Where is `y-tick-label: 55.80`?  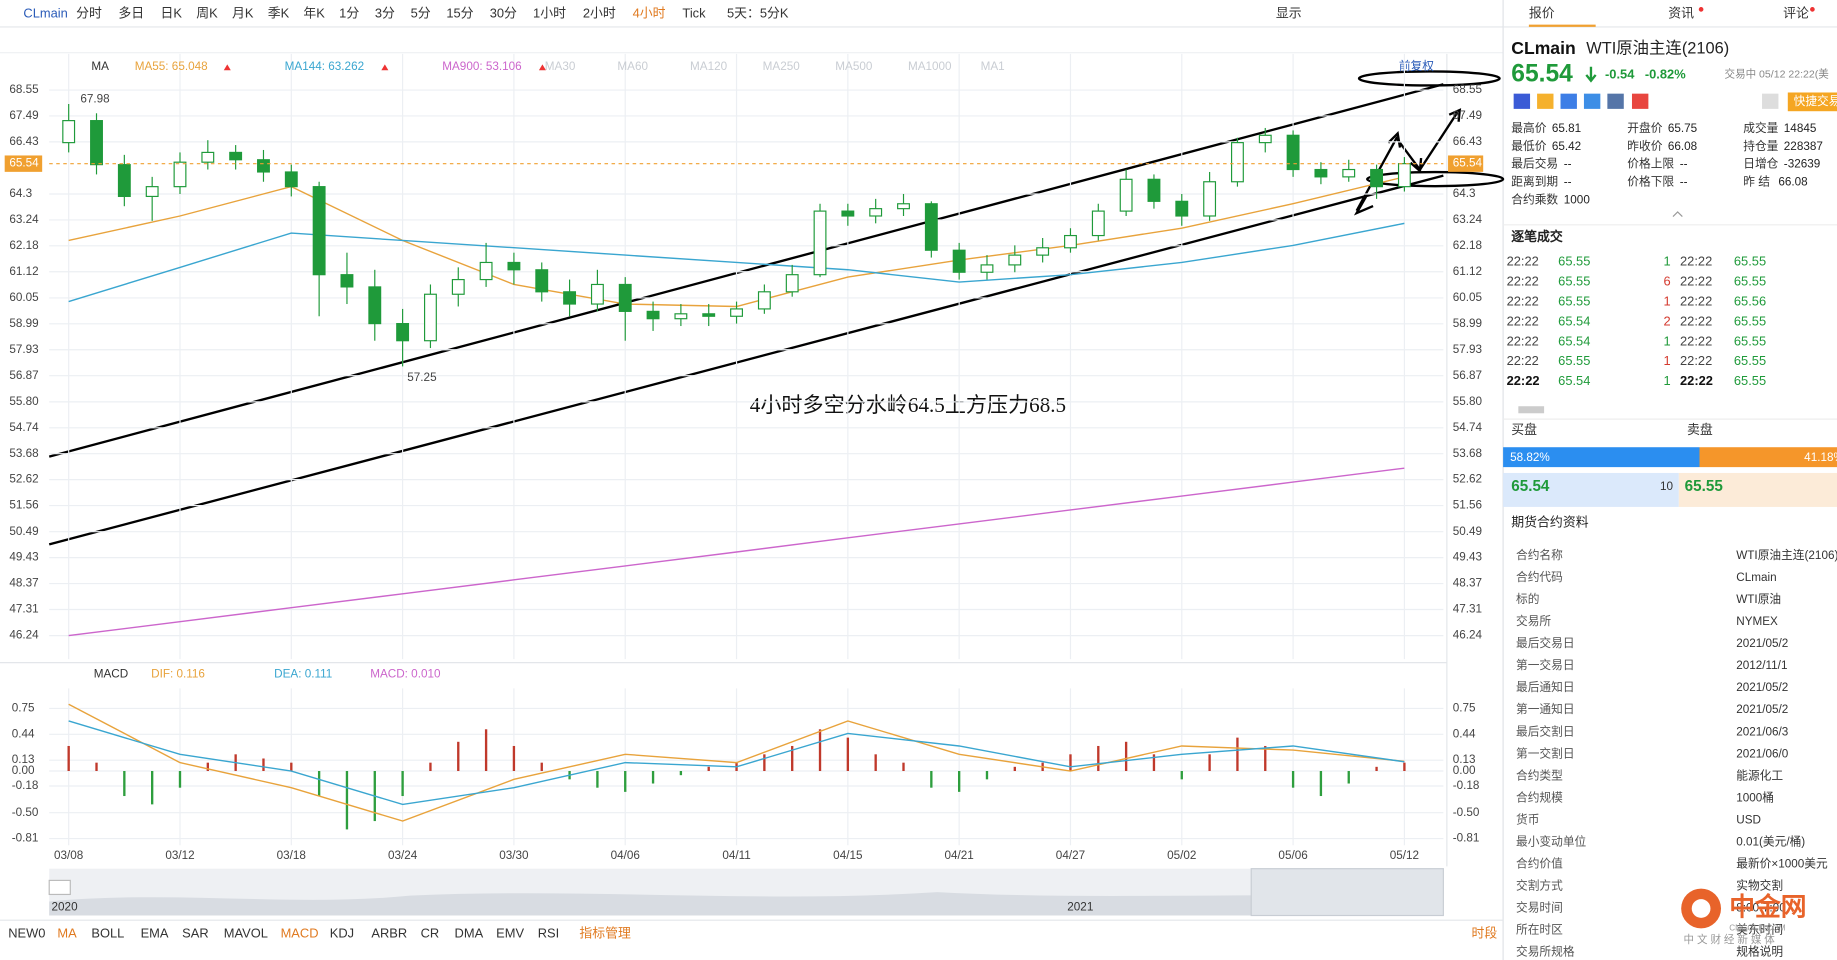
y-tick-label: 55.80 is located at coordinates (24, 401).